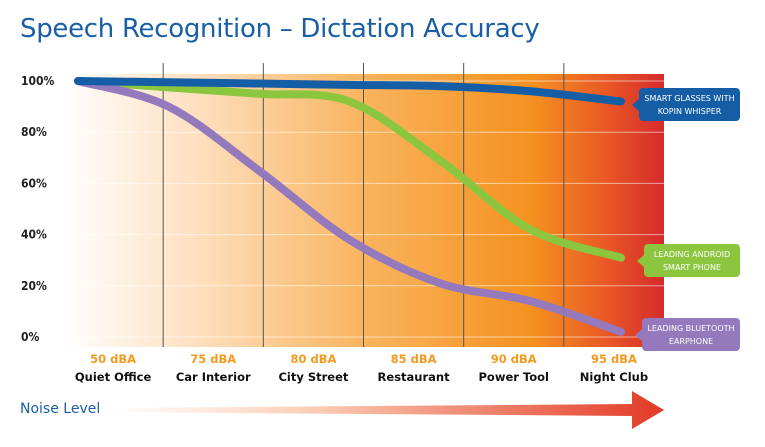 Image resolution: width=765 pixels, height=447 pixels. I want to click on y-tick-label: 80%, so click(34, 132).